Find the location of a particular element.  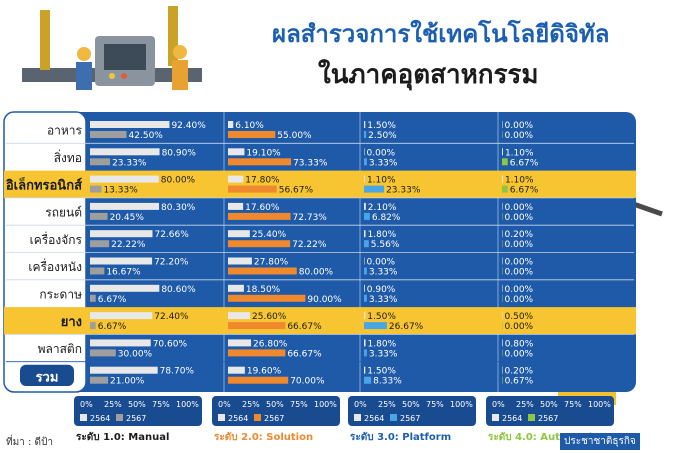

category-label: พลาสติก is located at coordinates (60, 349).